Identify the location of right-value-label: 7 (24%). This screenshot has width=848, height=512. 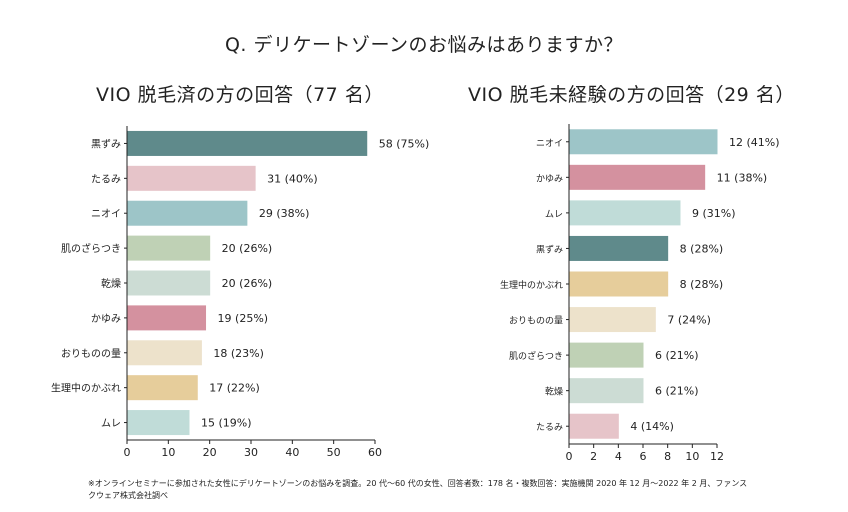
(689, 320).